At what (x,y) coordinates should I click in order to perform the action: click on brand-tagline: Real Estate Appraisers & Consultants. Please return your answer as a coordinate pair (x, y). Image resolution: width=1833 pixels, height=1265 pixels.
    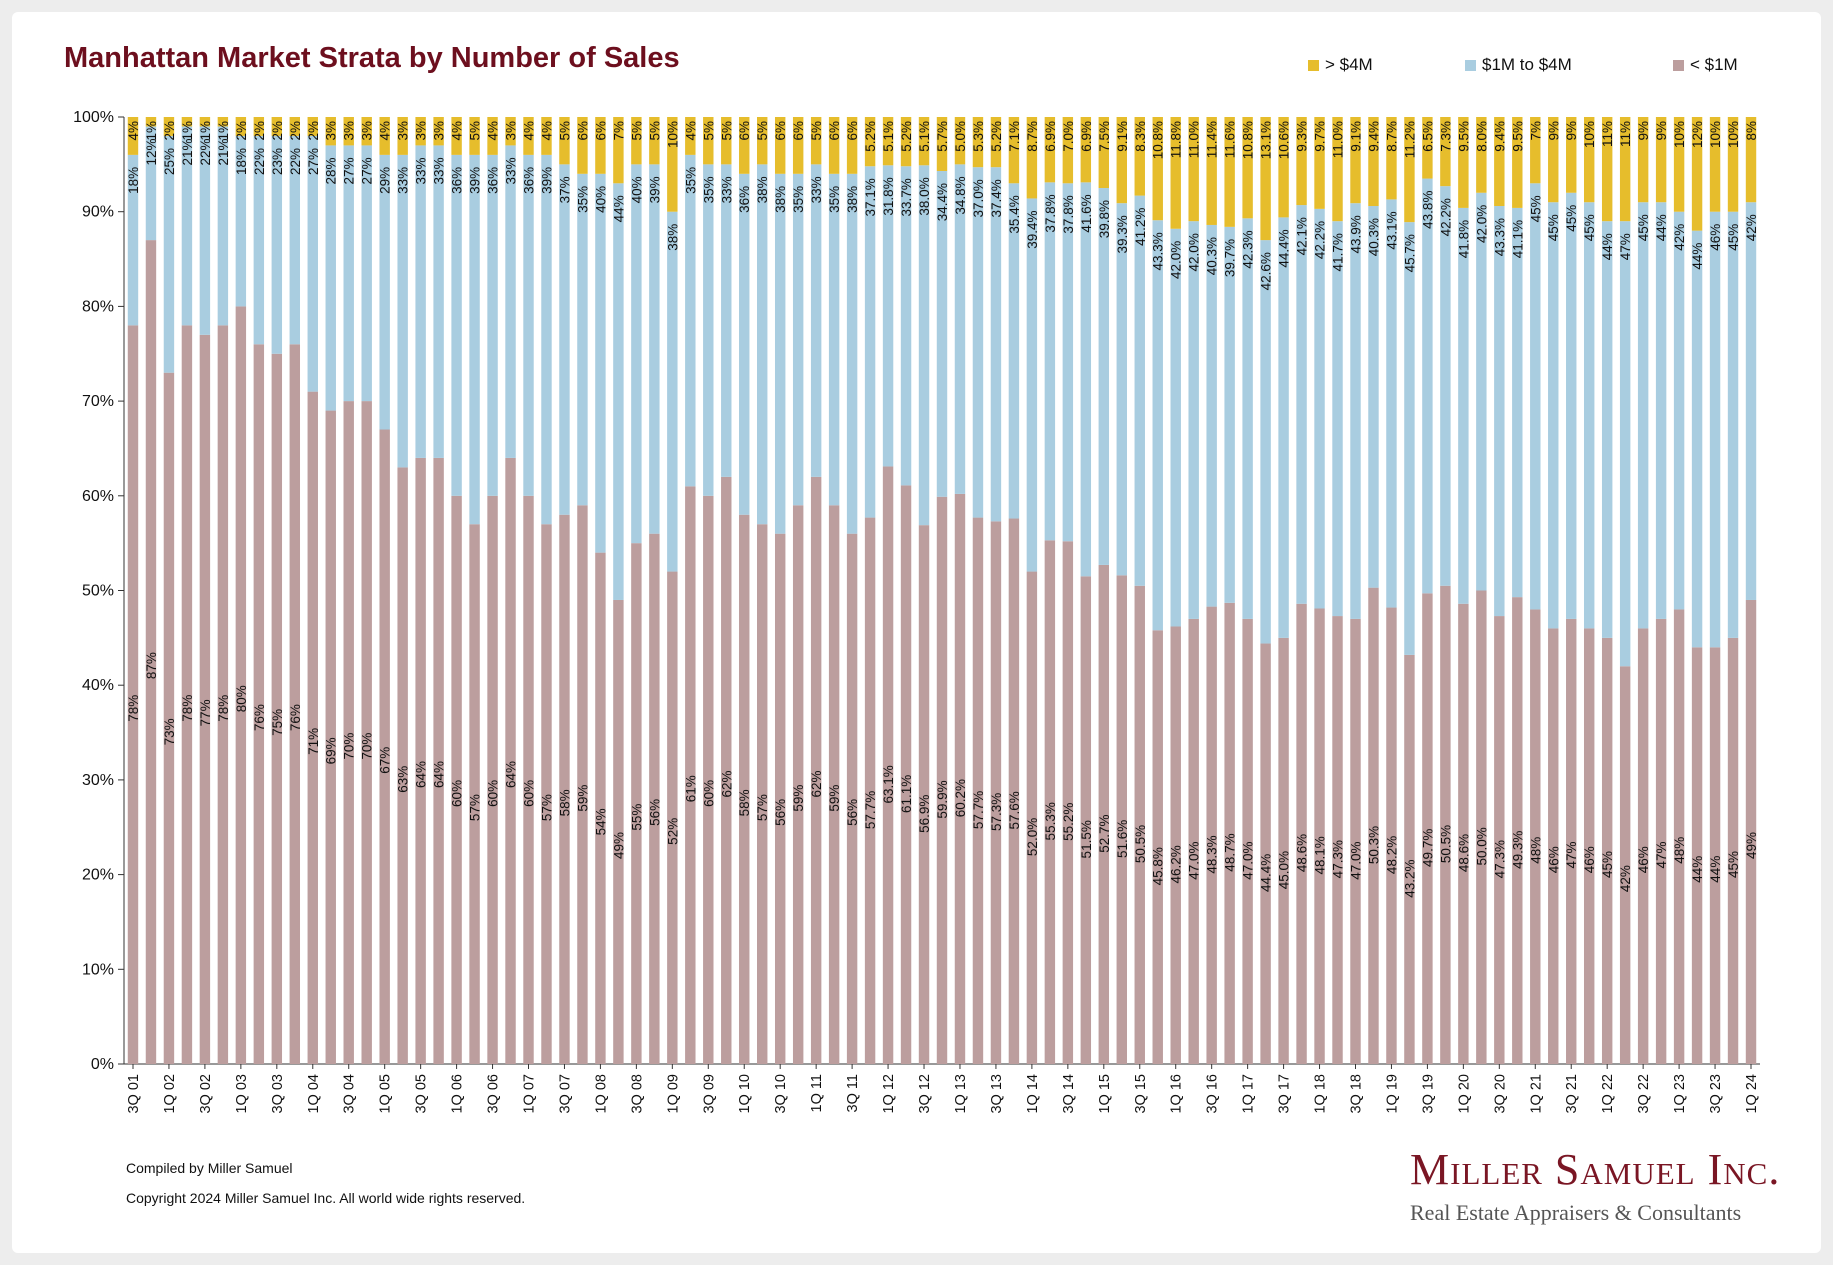
    Looking at the image, I should click on (1586, 1213).